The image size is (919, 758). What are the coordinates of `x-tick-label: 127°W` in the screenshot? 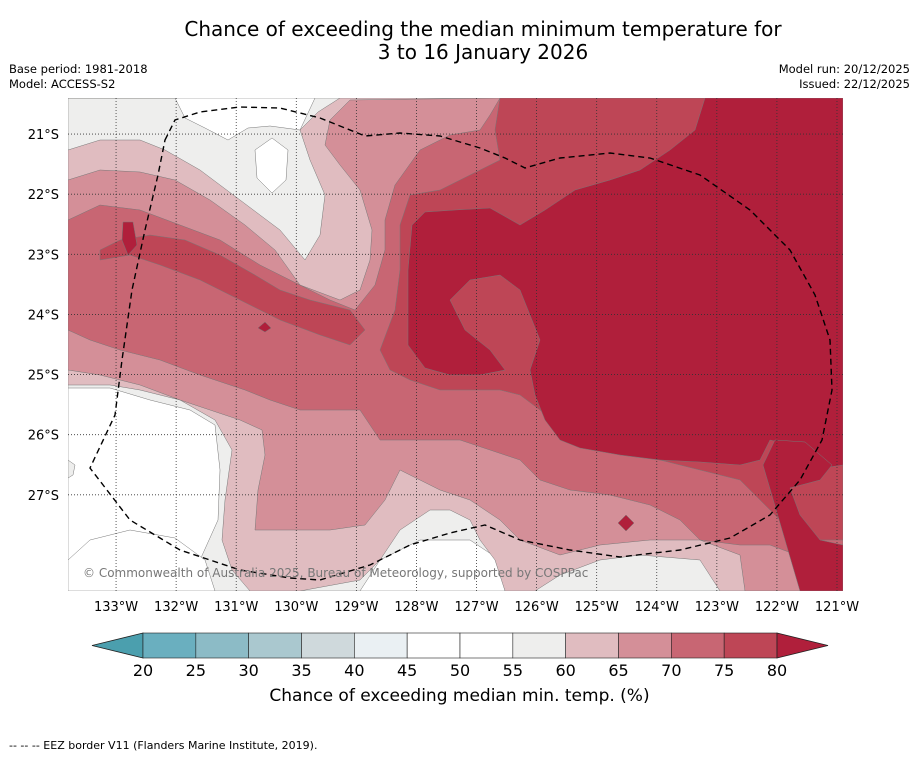 It's located at (476, 607).